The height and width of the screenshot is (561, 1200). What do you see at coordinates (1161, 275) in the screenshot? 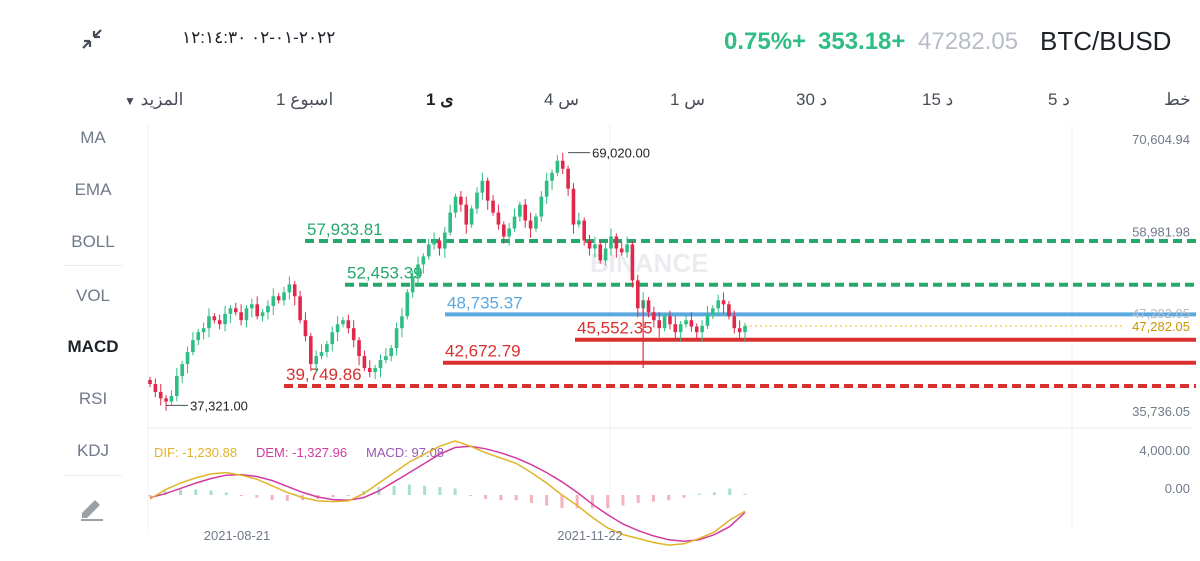
I see `y-axis-ticks: 70,604.94 58,981.98 35,736.05 47,282.05` at bounding box center [1161, 275].